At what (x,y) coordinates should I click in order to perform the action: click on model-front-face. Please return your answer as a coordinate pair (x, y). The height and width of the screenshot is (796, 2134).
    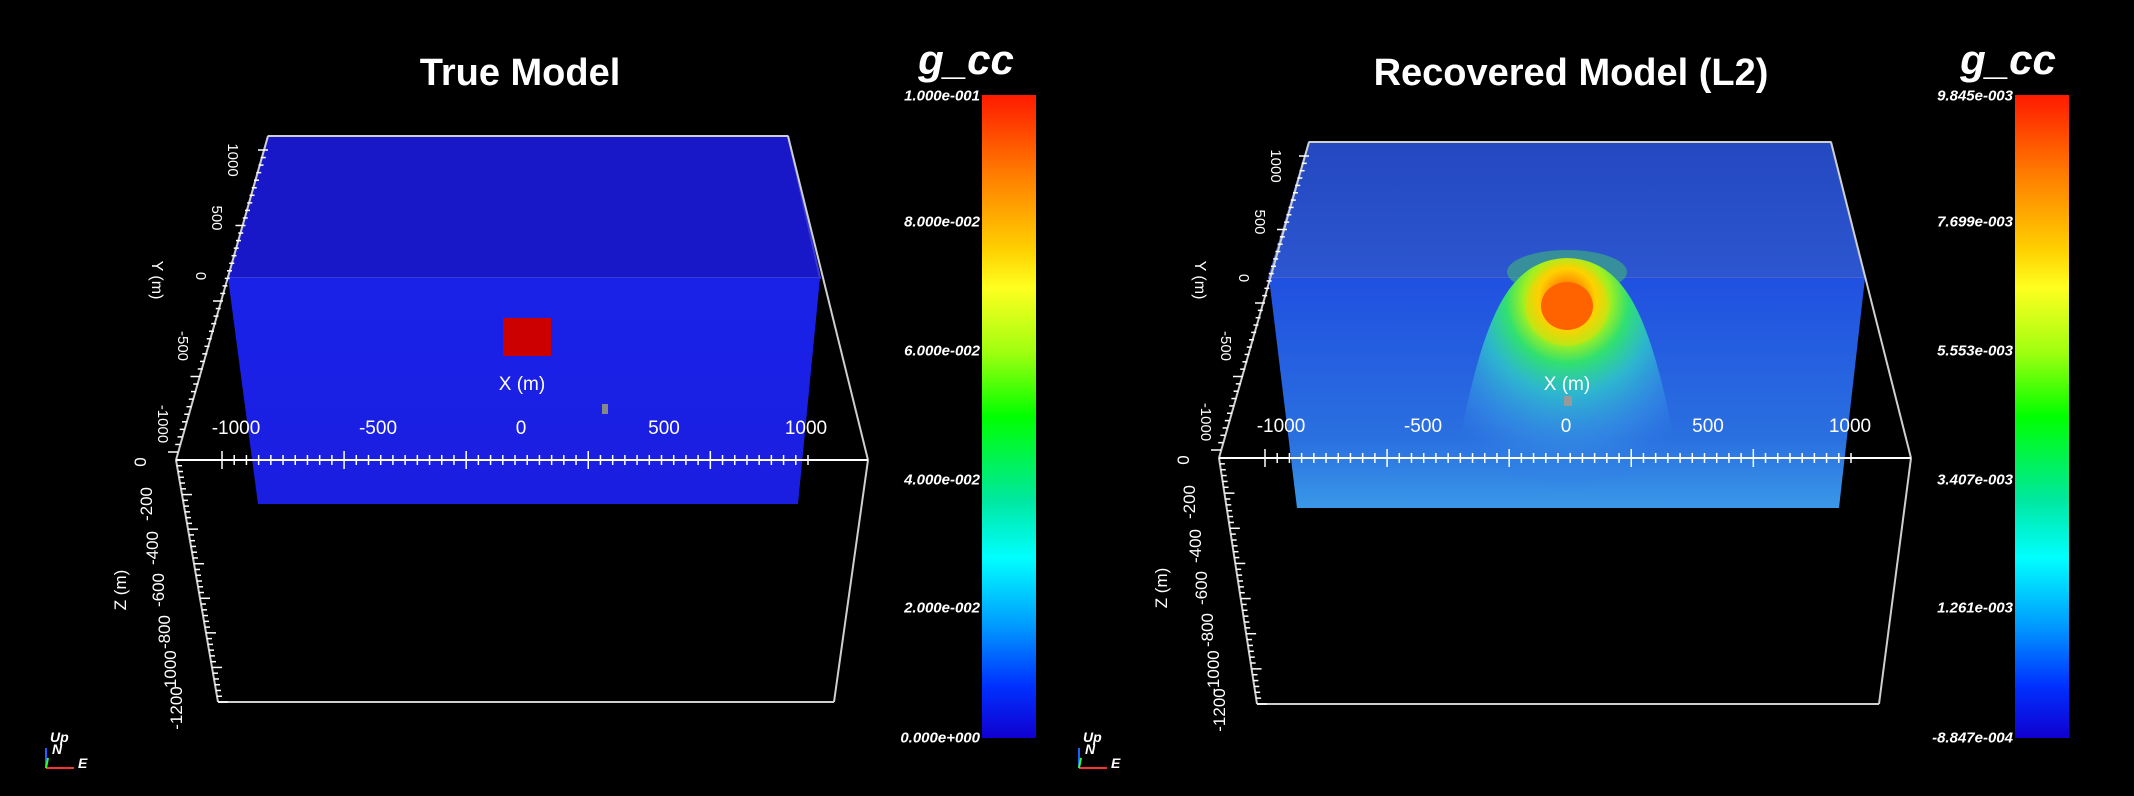
    Looking at the image, I should click on (524, 391).